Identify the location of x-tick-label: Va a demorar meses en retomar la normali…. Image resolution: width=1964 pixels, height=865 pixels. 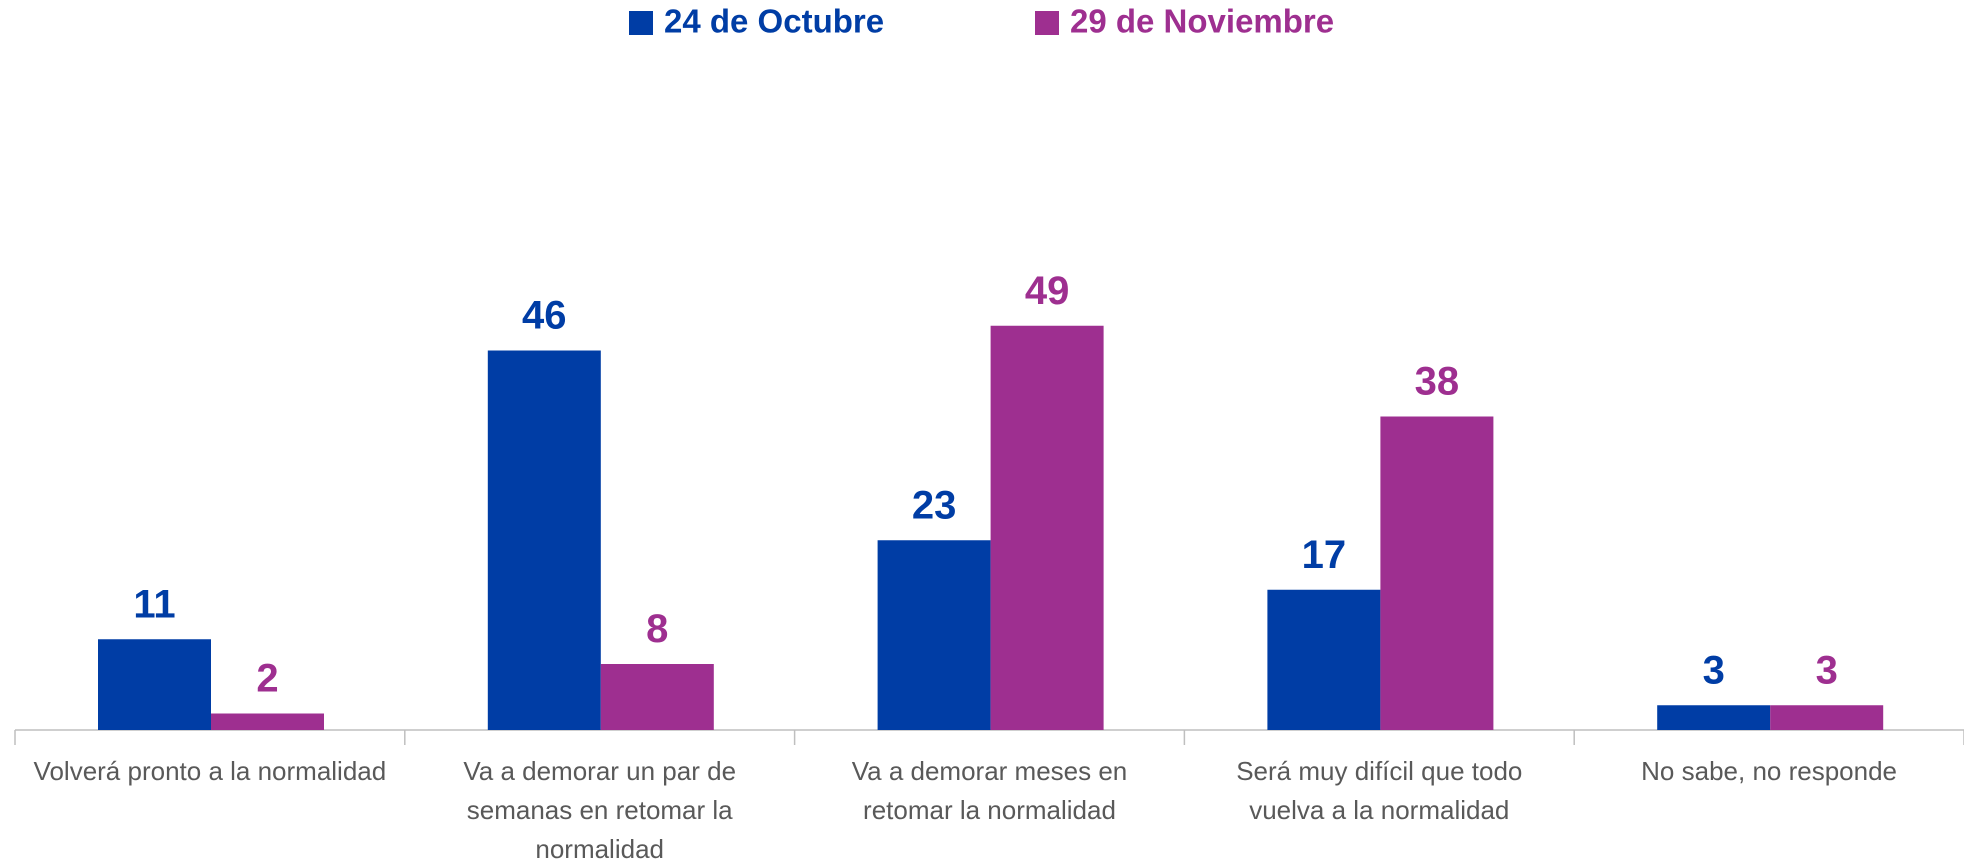
(989, 790).